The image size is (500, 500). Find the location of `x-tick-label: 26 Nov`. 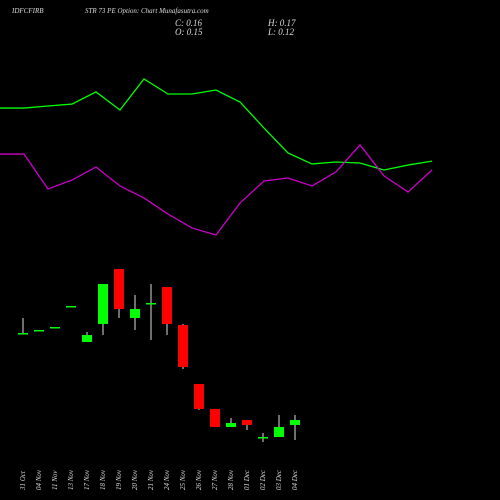

x-tick-label: 26 Nov is located at coordinates (199, 479).